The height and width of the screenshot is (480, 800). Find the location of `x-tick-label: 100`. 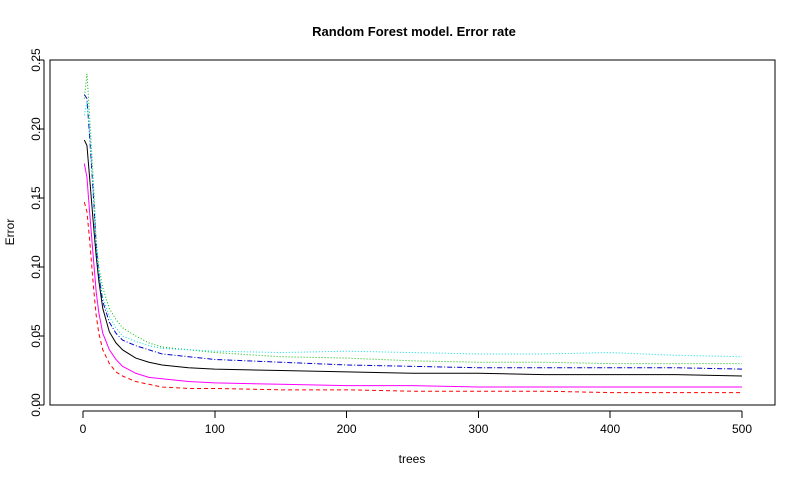

x-tick-label: 100 is located at coordinates (215, 429).